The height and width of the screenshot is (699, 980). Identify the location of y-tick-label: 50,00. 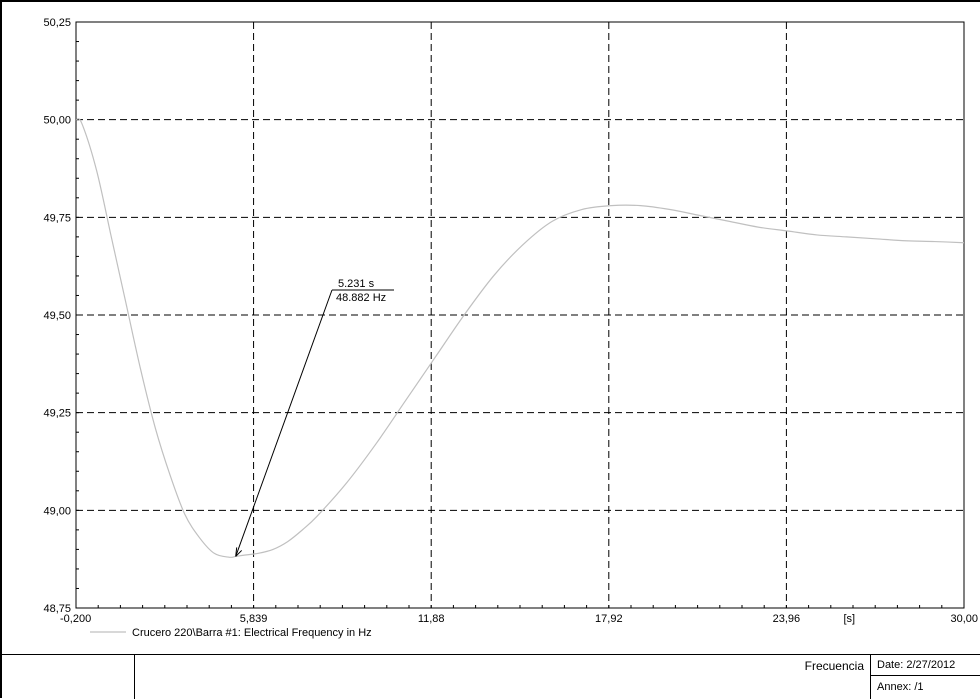
(57, 121).